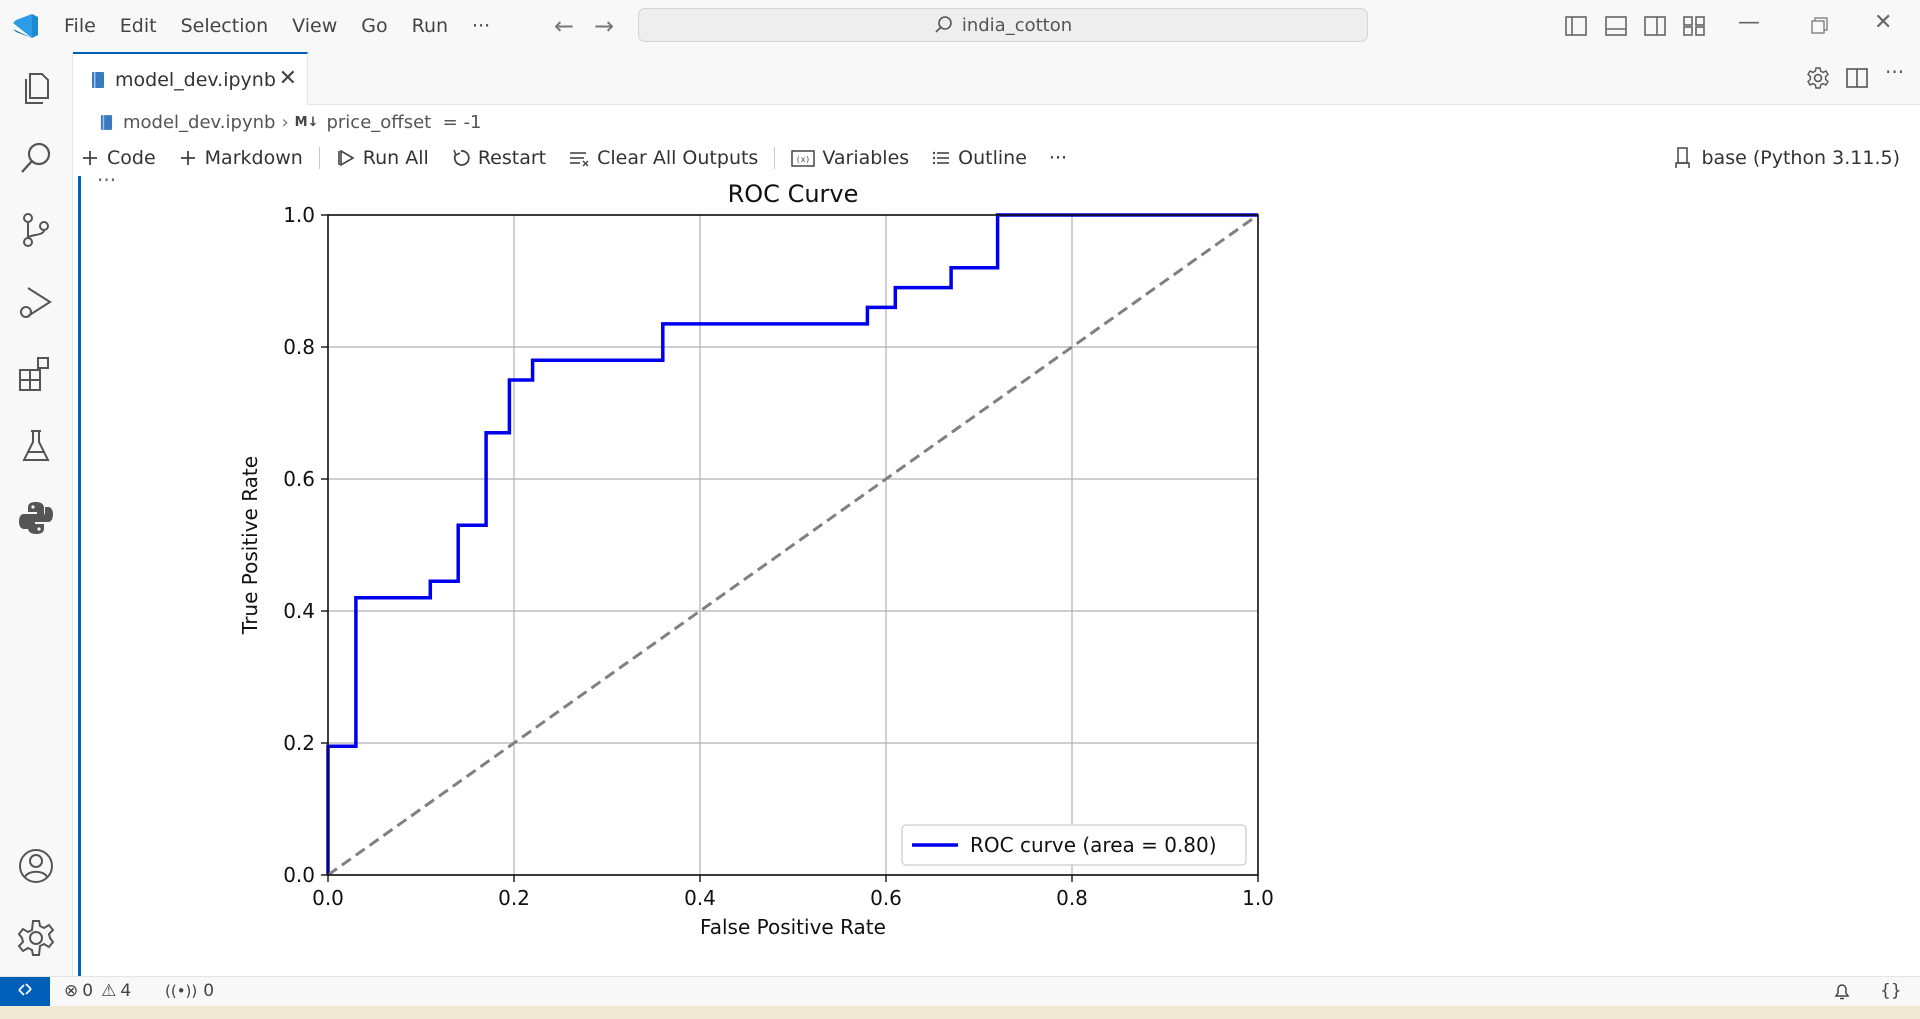  What do you see at coordinates (277, 26) in the screenshot?
I see `menu-bar: File Edit Selection View Go Run ···` at bounding box center [277, 26].